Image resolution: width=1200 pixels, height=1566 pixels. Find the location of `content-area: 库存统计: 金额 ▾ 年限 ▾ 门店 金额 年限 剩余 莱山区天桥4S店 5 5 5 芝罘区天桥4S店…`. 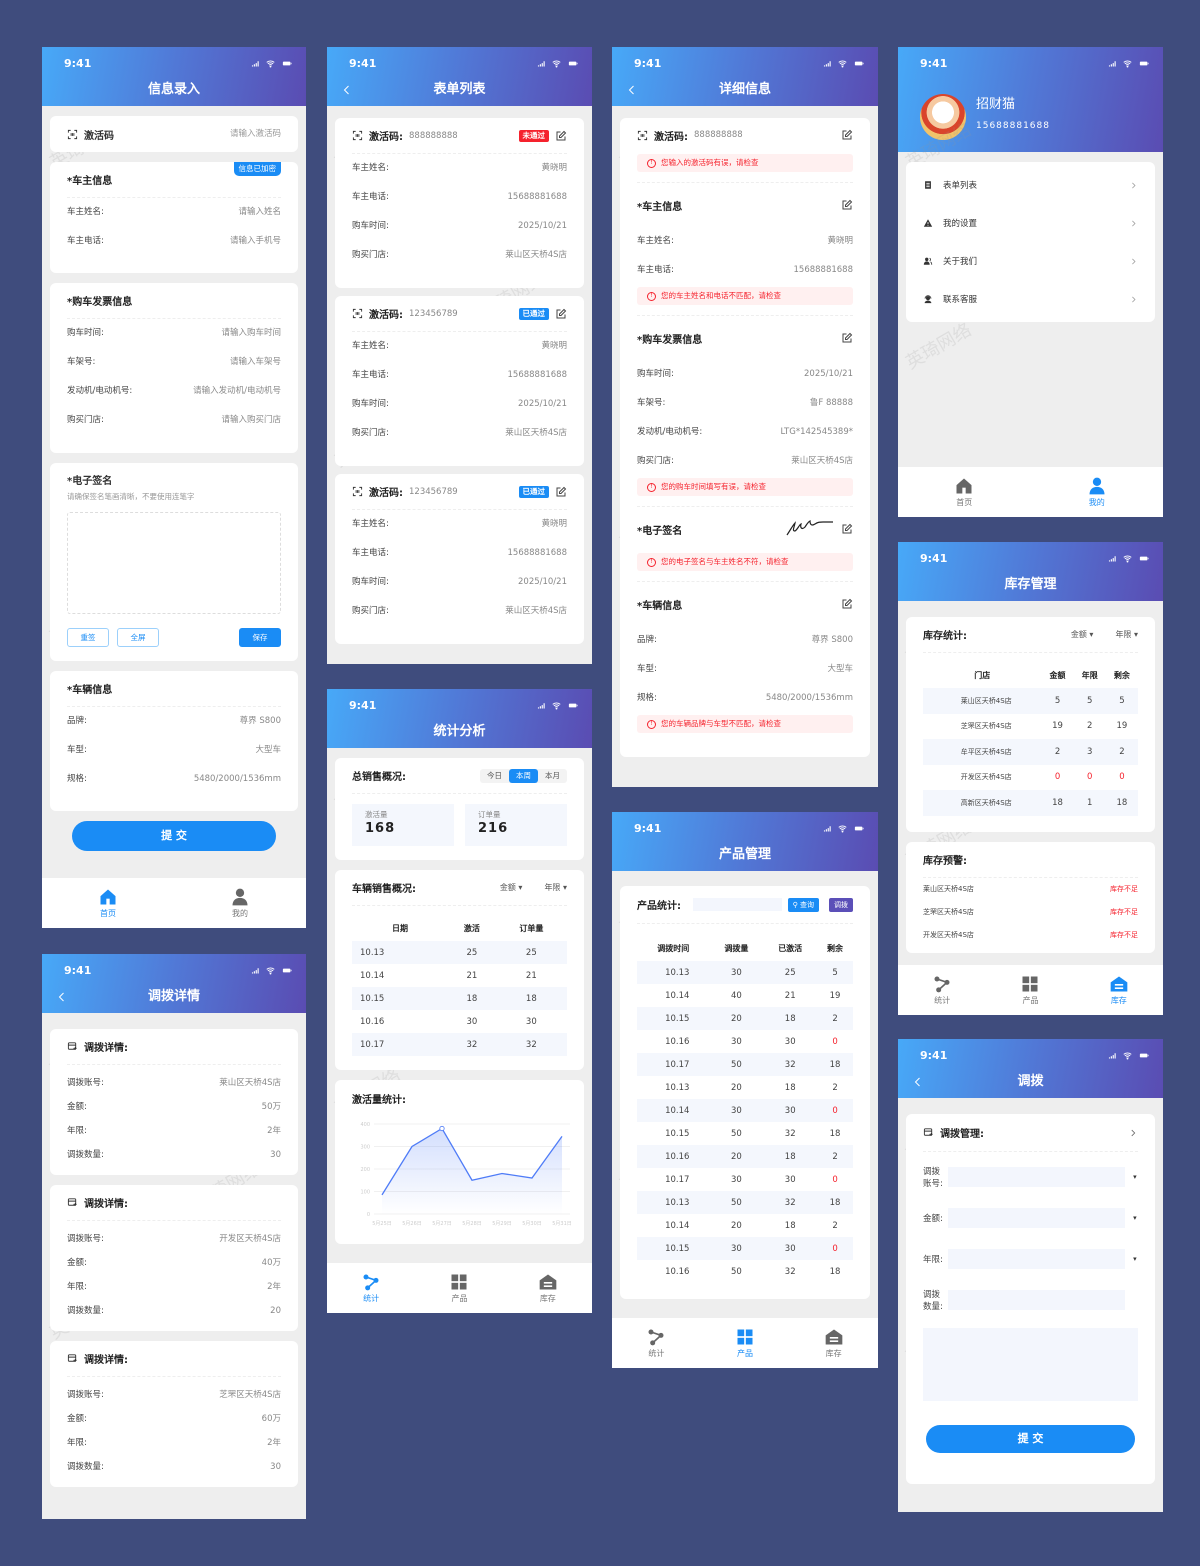

content-area: 库存统计: 金额 ▾ 年限 ▾ 门店 金额 年限 剩余 莱山区天桥4S店 5 5 5 芝罘区天桥4S店… is located at coordinates (1030, 782).